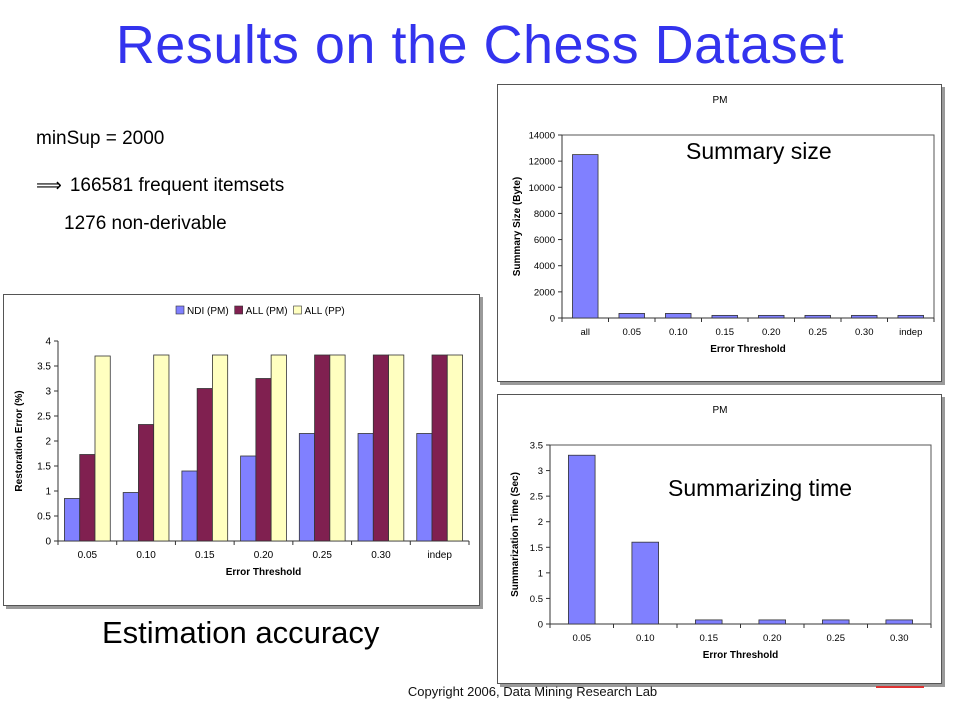 This screenshot has height=720, width=960. I want to click on y-tick-label: 14000, so click(542, 136).